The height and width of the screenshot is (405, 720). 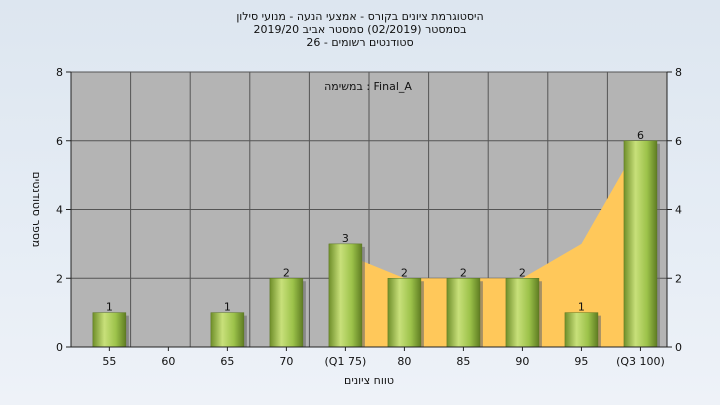 What do you see at coordinates (369, 380) in the screenshot?
I see `x-axis-title: טווח ציונים` at bounding box center [369, 380].